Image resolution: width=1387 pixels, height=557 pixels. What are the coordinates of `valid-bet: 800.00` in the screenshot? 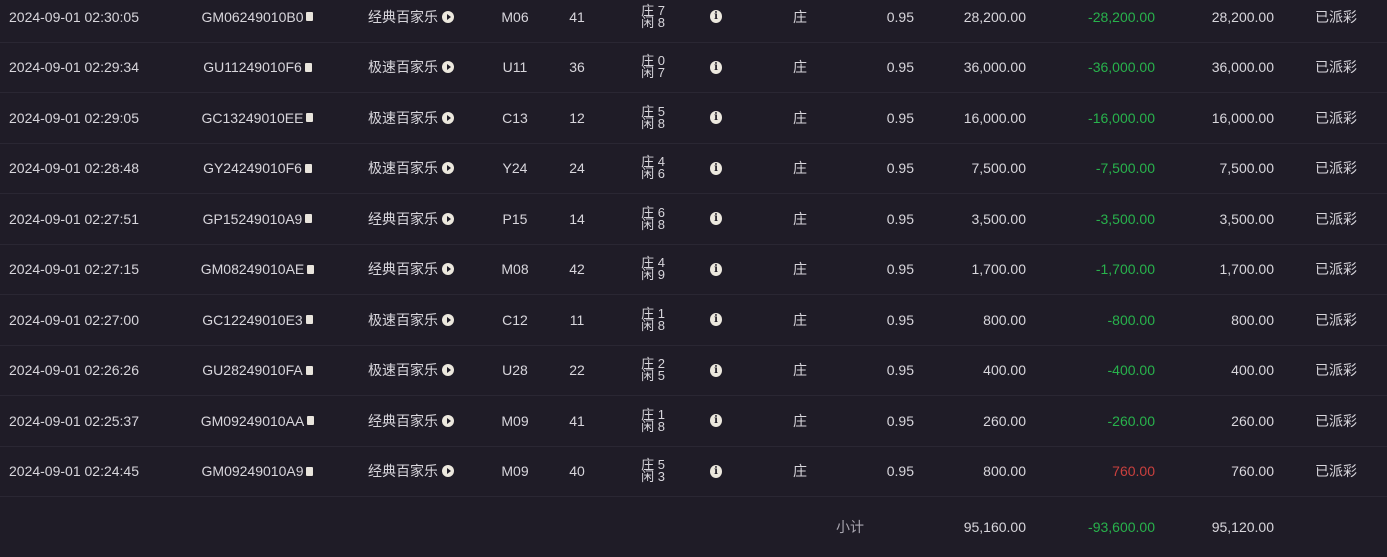 It's located at (1222, 320).